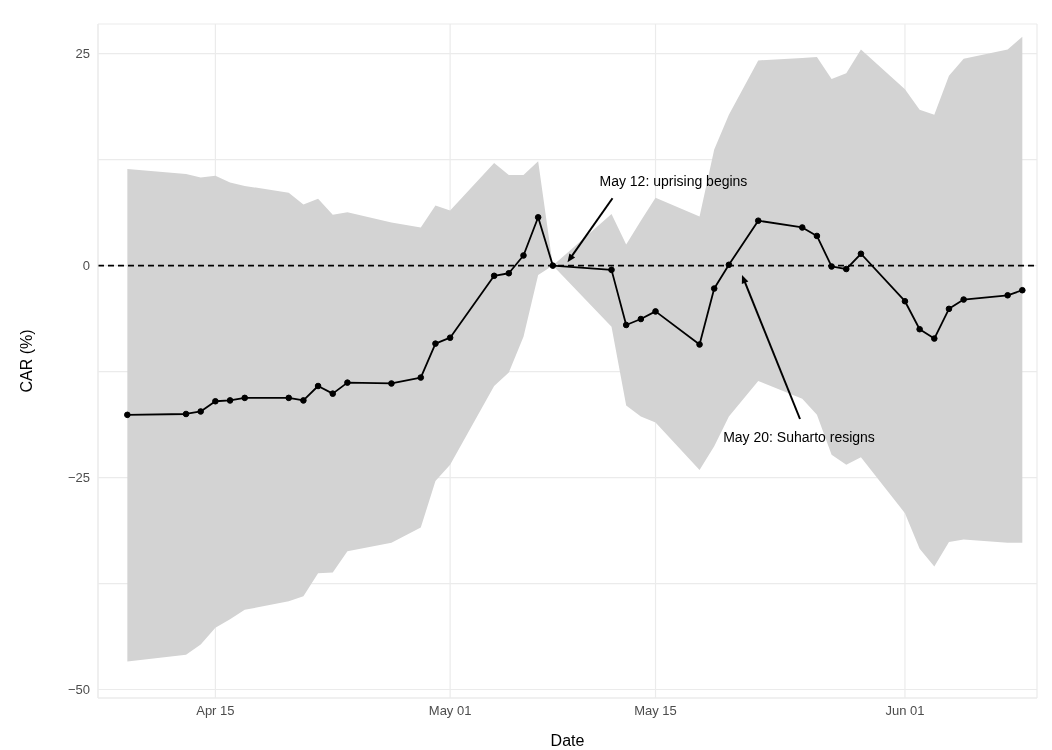 The image size is (1052, 750). Describe the element at coordinates (78, 690) in the screenshot. I see `y-tick-label: −50` at that location.